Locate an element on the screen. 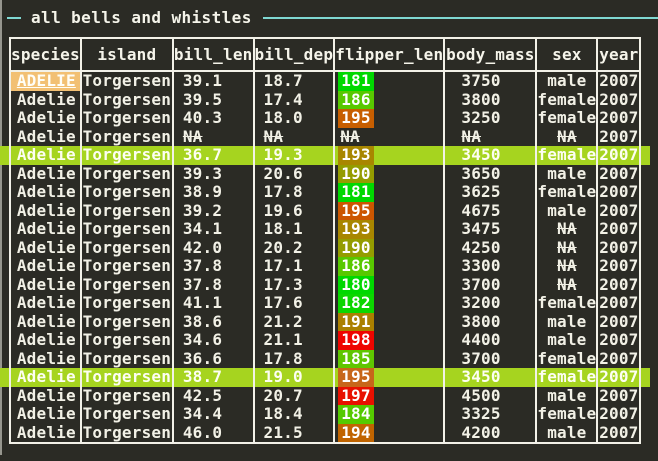 The width and height of the screenshot is (658, 461). cell-bill_dep: 21.2 is located at coordinates (294, 321).